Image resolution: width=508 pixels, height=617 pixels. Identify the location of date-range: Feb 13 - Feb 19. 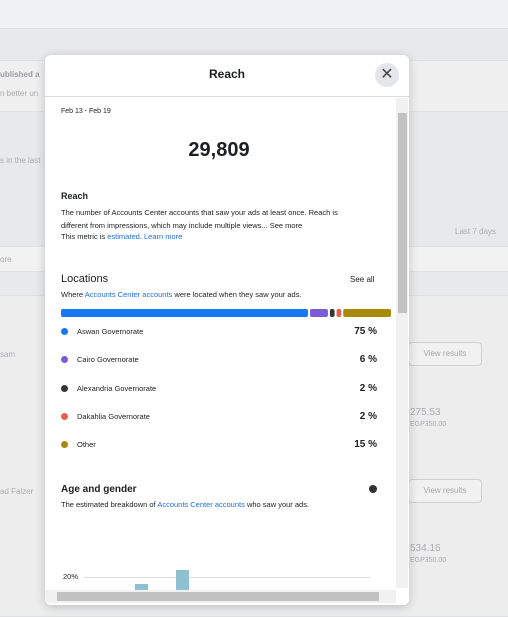
(86, 111).